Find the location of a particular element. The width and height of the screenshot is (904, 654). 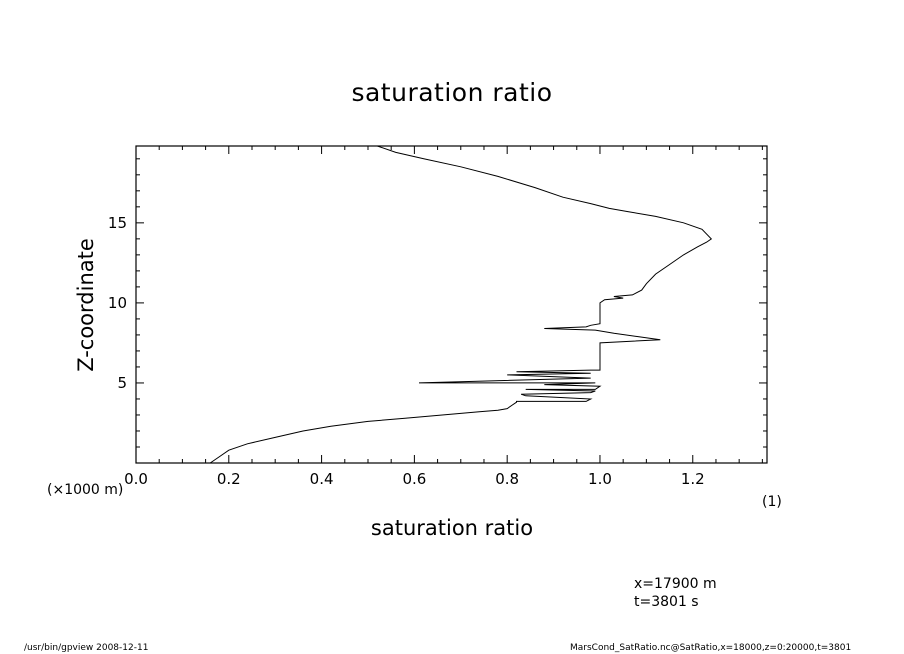

info-x-position: x=17900 m is located at coordinates (675, 584).